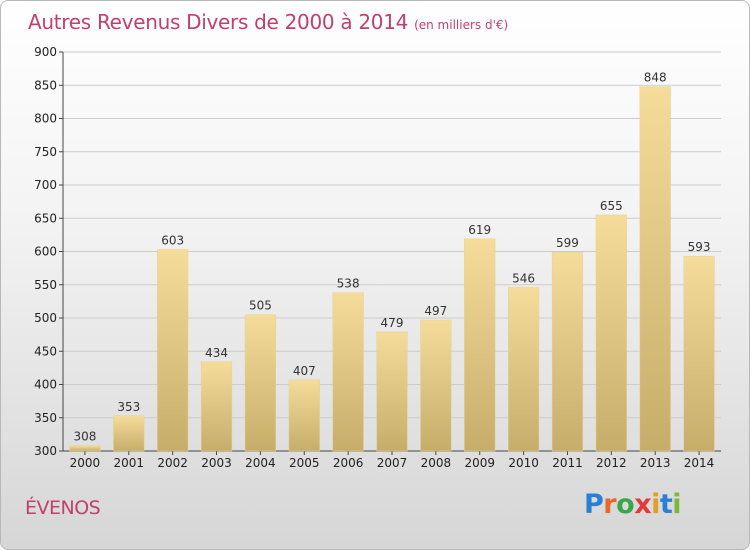  Describe the element at coordinates (85, 463) in the screenshot. I see `x-tick-label: 2000` at that location.